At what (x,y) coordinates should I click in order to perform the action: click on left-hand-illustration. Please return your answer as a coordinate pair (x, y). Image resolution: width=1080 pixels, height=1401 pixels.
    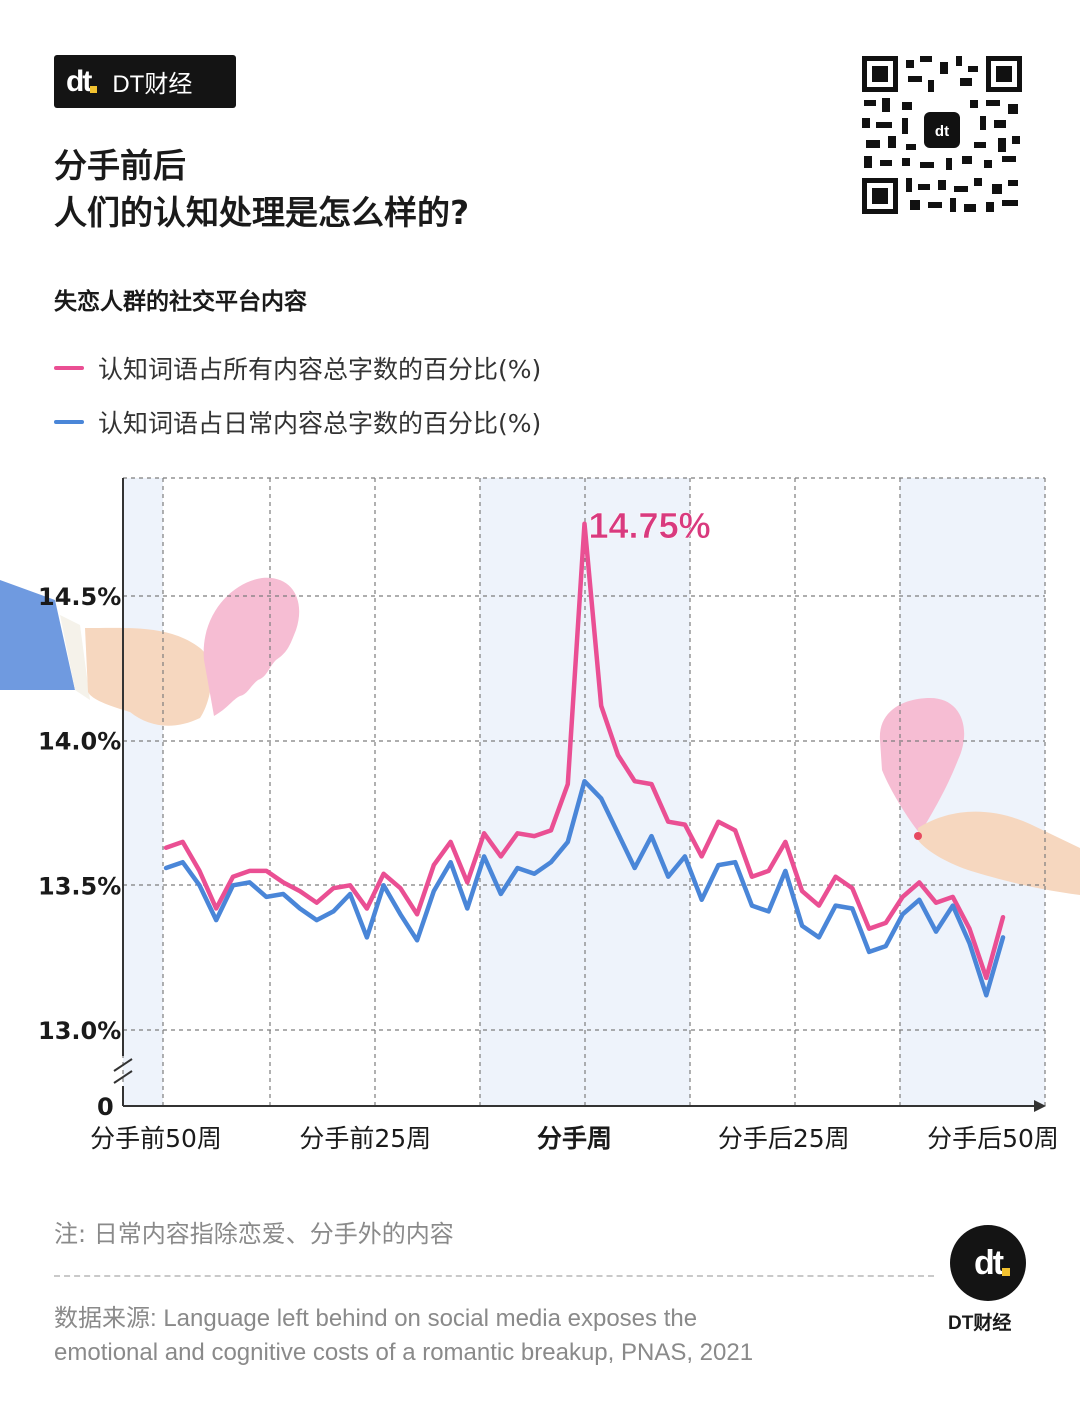
    Looking at the image, I should click on (150, 651).